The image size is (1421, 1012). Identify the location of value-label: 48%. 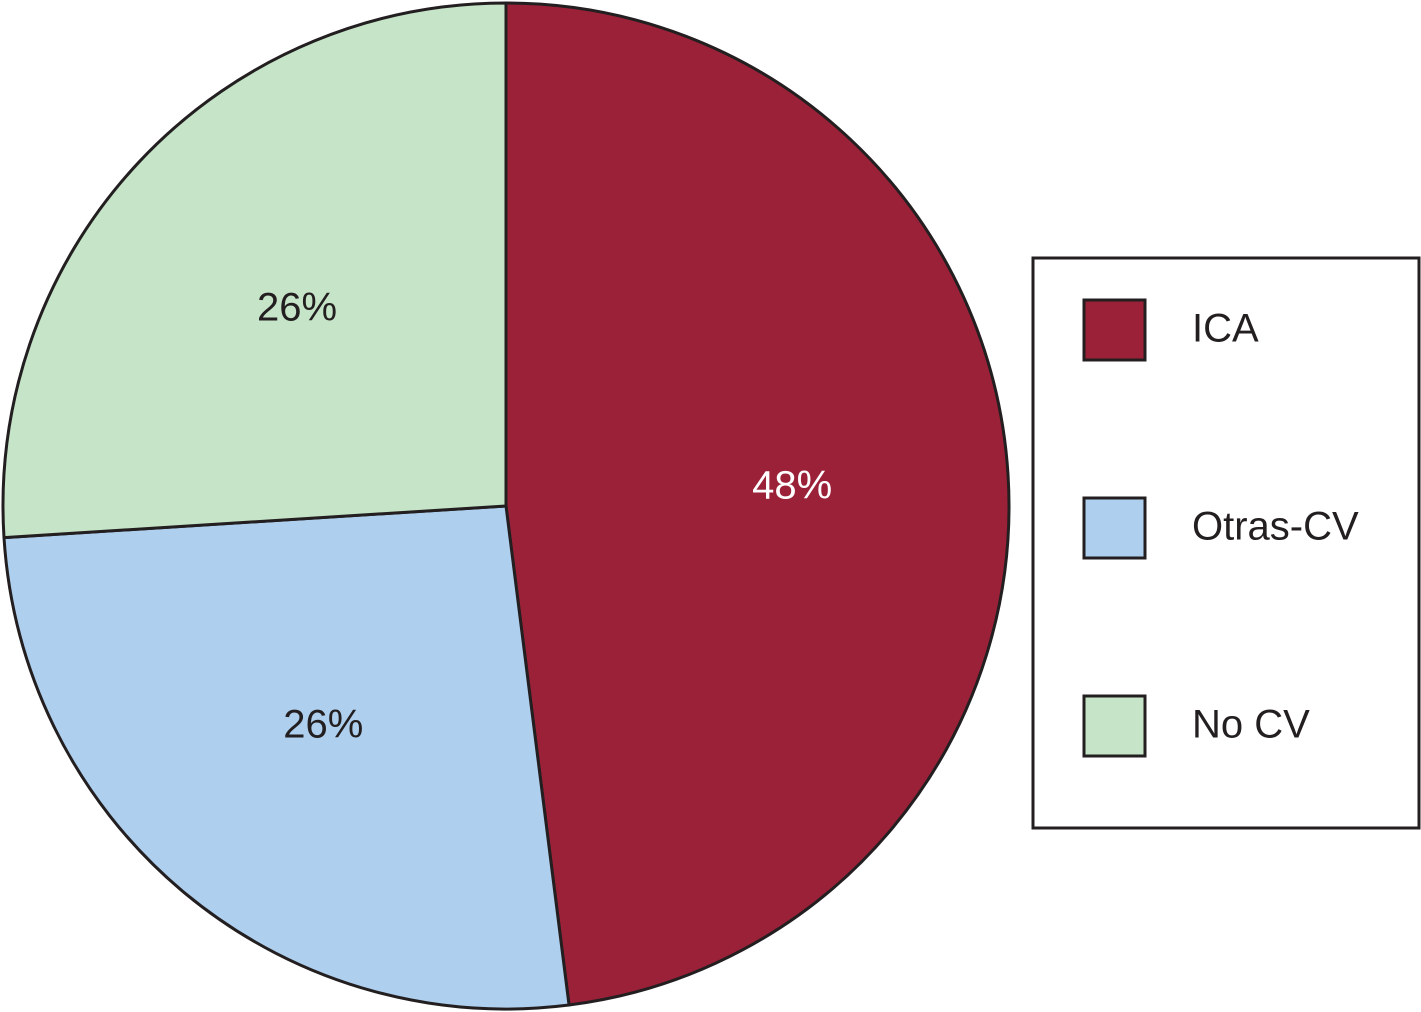
(792, 486).